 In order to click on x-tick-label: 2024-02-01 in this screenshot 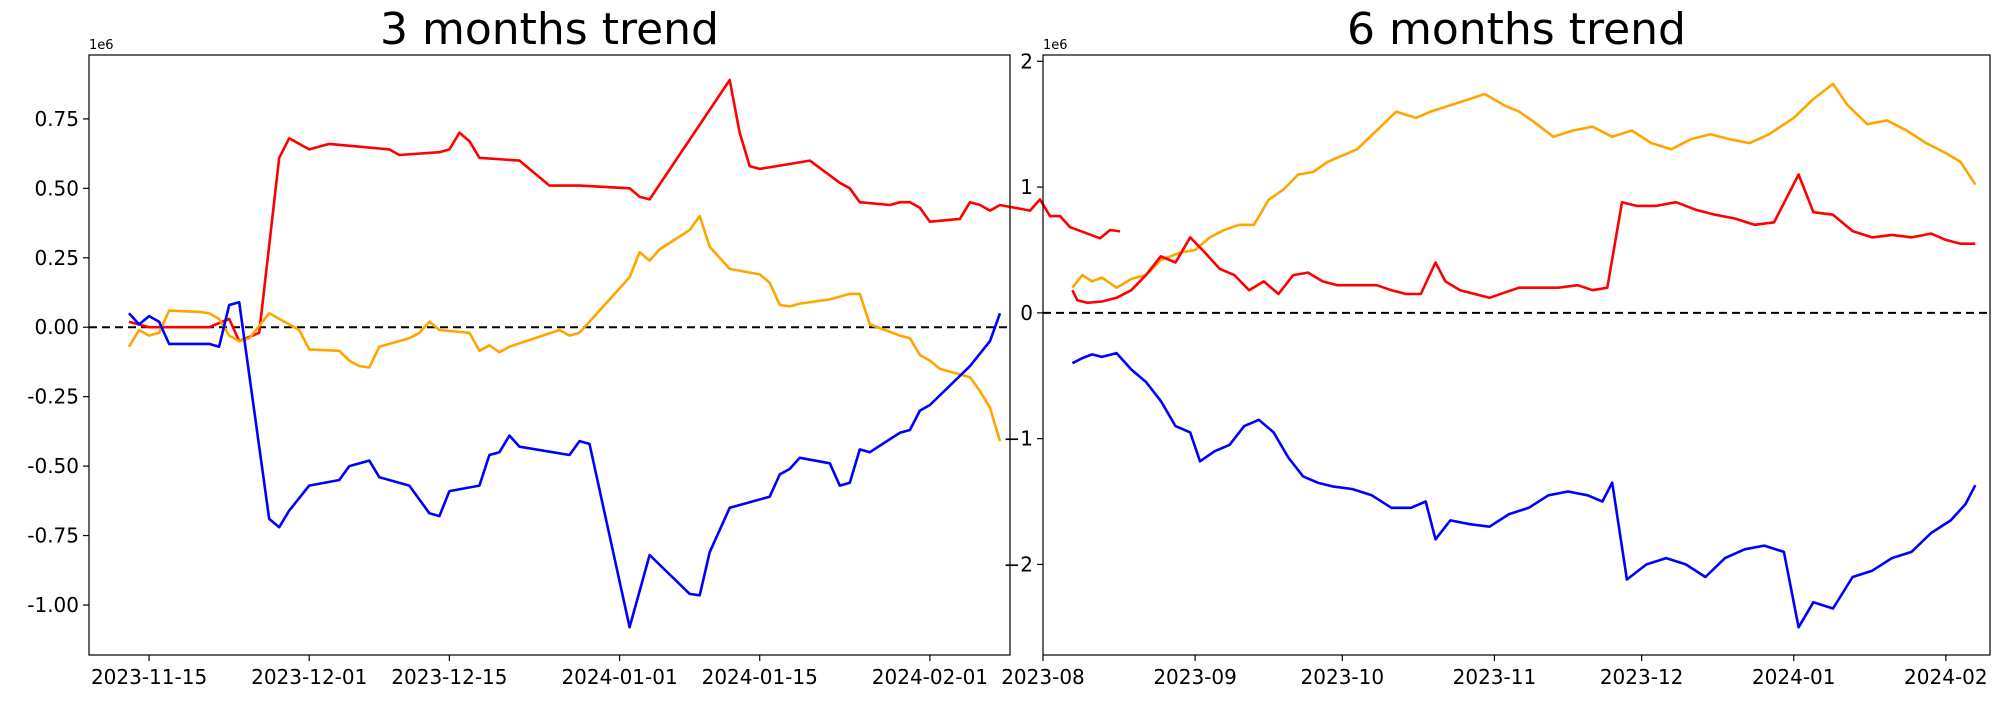, I will do `click(930, 677)`.